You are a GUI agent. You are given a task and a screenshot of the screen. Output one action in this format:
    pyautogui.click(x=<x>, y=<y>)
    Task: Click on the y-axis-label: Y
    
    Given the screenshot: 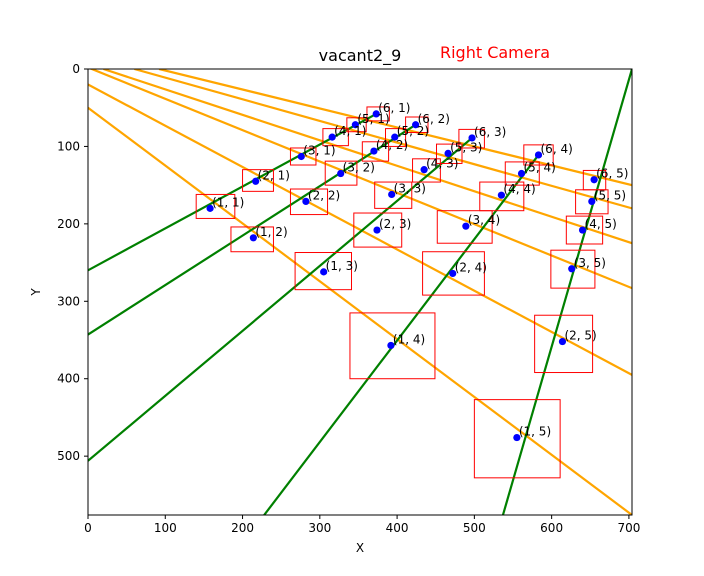 What is the action you would take?
    pyautogui.click(x=36, y=292)
    